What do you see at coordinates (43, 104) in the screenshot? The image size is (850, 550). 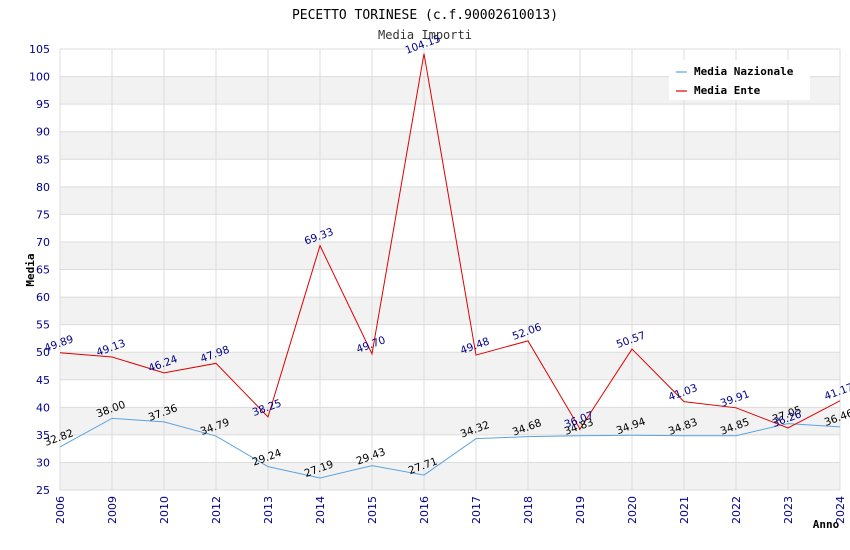 I see `y-tick-label: 95` at bounding box center [43, 104].